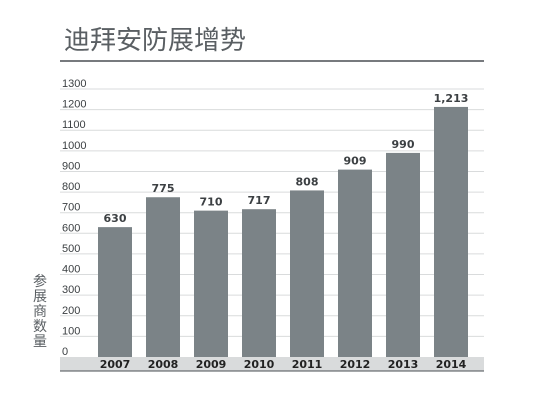  I want to click on x-axis-ticks: 2007 2008 2009 2010 2011 2012 2013 2014, so click(283, 364).